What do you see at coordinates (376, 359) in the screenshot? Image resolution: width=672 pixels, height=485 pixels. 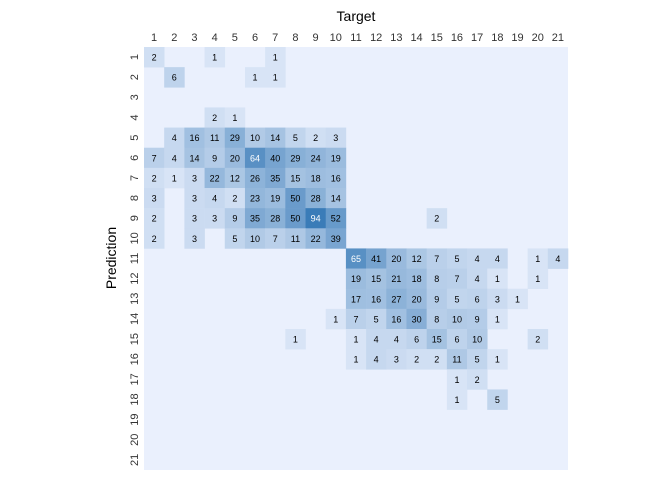 I see `heatmap-cell-r16-c12` at bounding box center [376, 359].